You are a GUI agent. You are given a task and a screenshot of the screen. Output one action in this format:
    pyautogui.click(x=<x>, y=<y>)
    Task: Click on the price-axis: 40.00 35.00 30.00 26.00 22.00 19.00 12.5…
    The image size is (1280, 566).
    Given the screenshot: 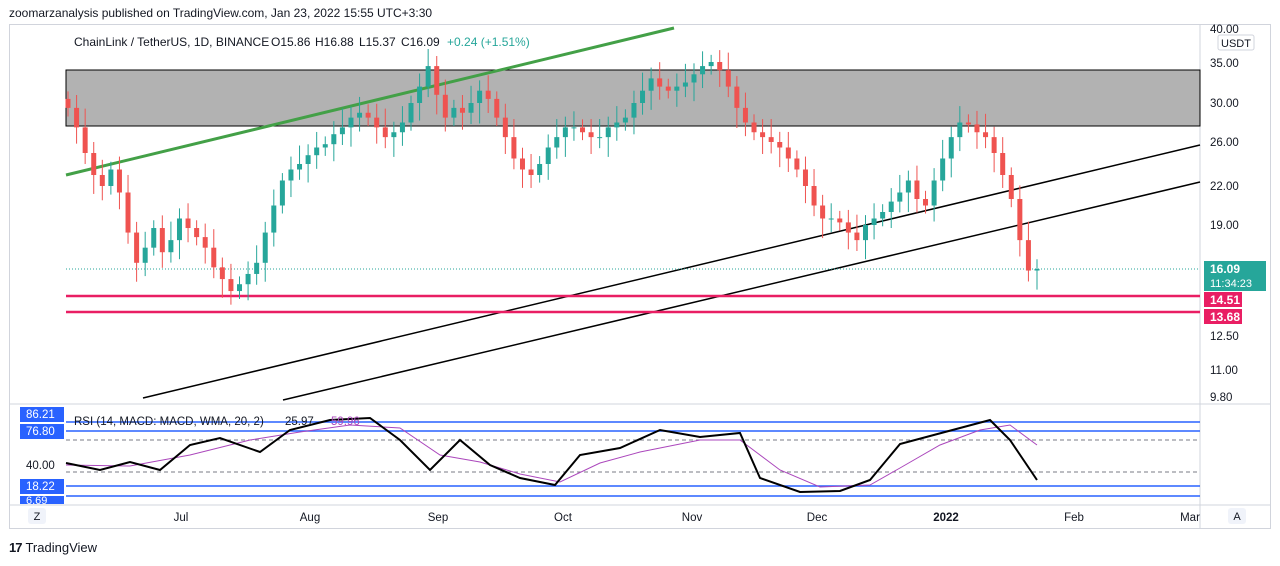 What is the action you would take?
    pyautogui.click(x=1224, y=214)
    